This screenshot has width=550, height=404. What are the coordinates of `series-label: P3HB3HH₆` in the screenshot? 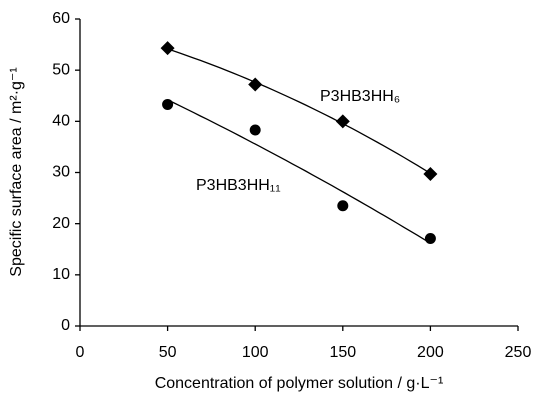 It's located at (360, 96).